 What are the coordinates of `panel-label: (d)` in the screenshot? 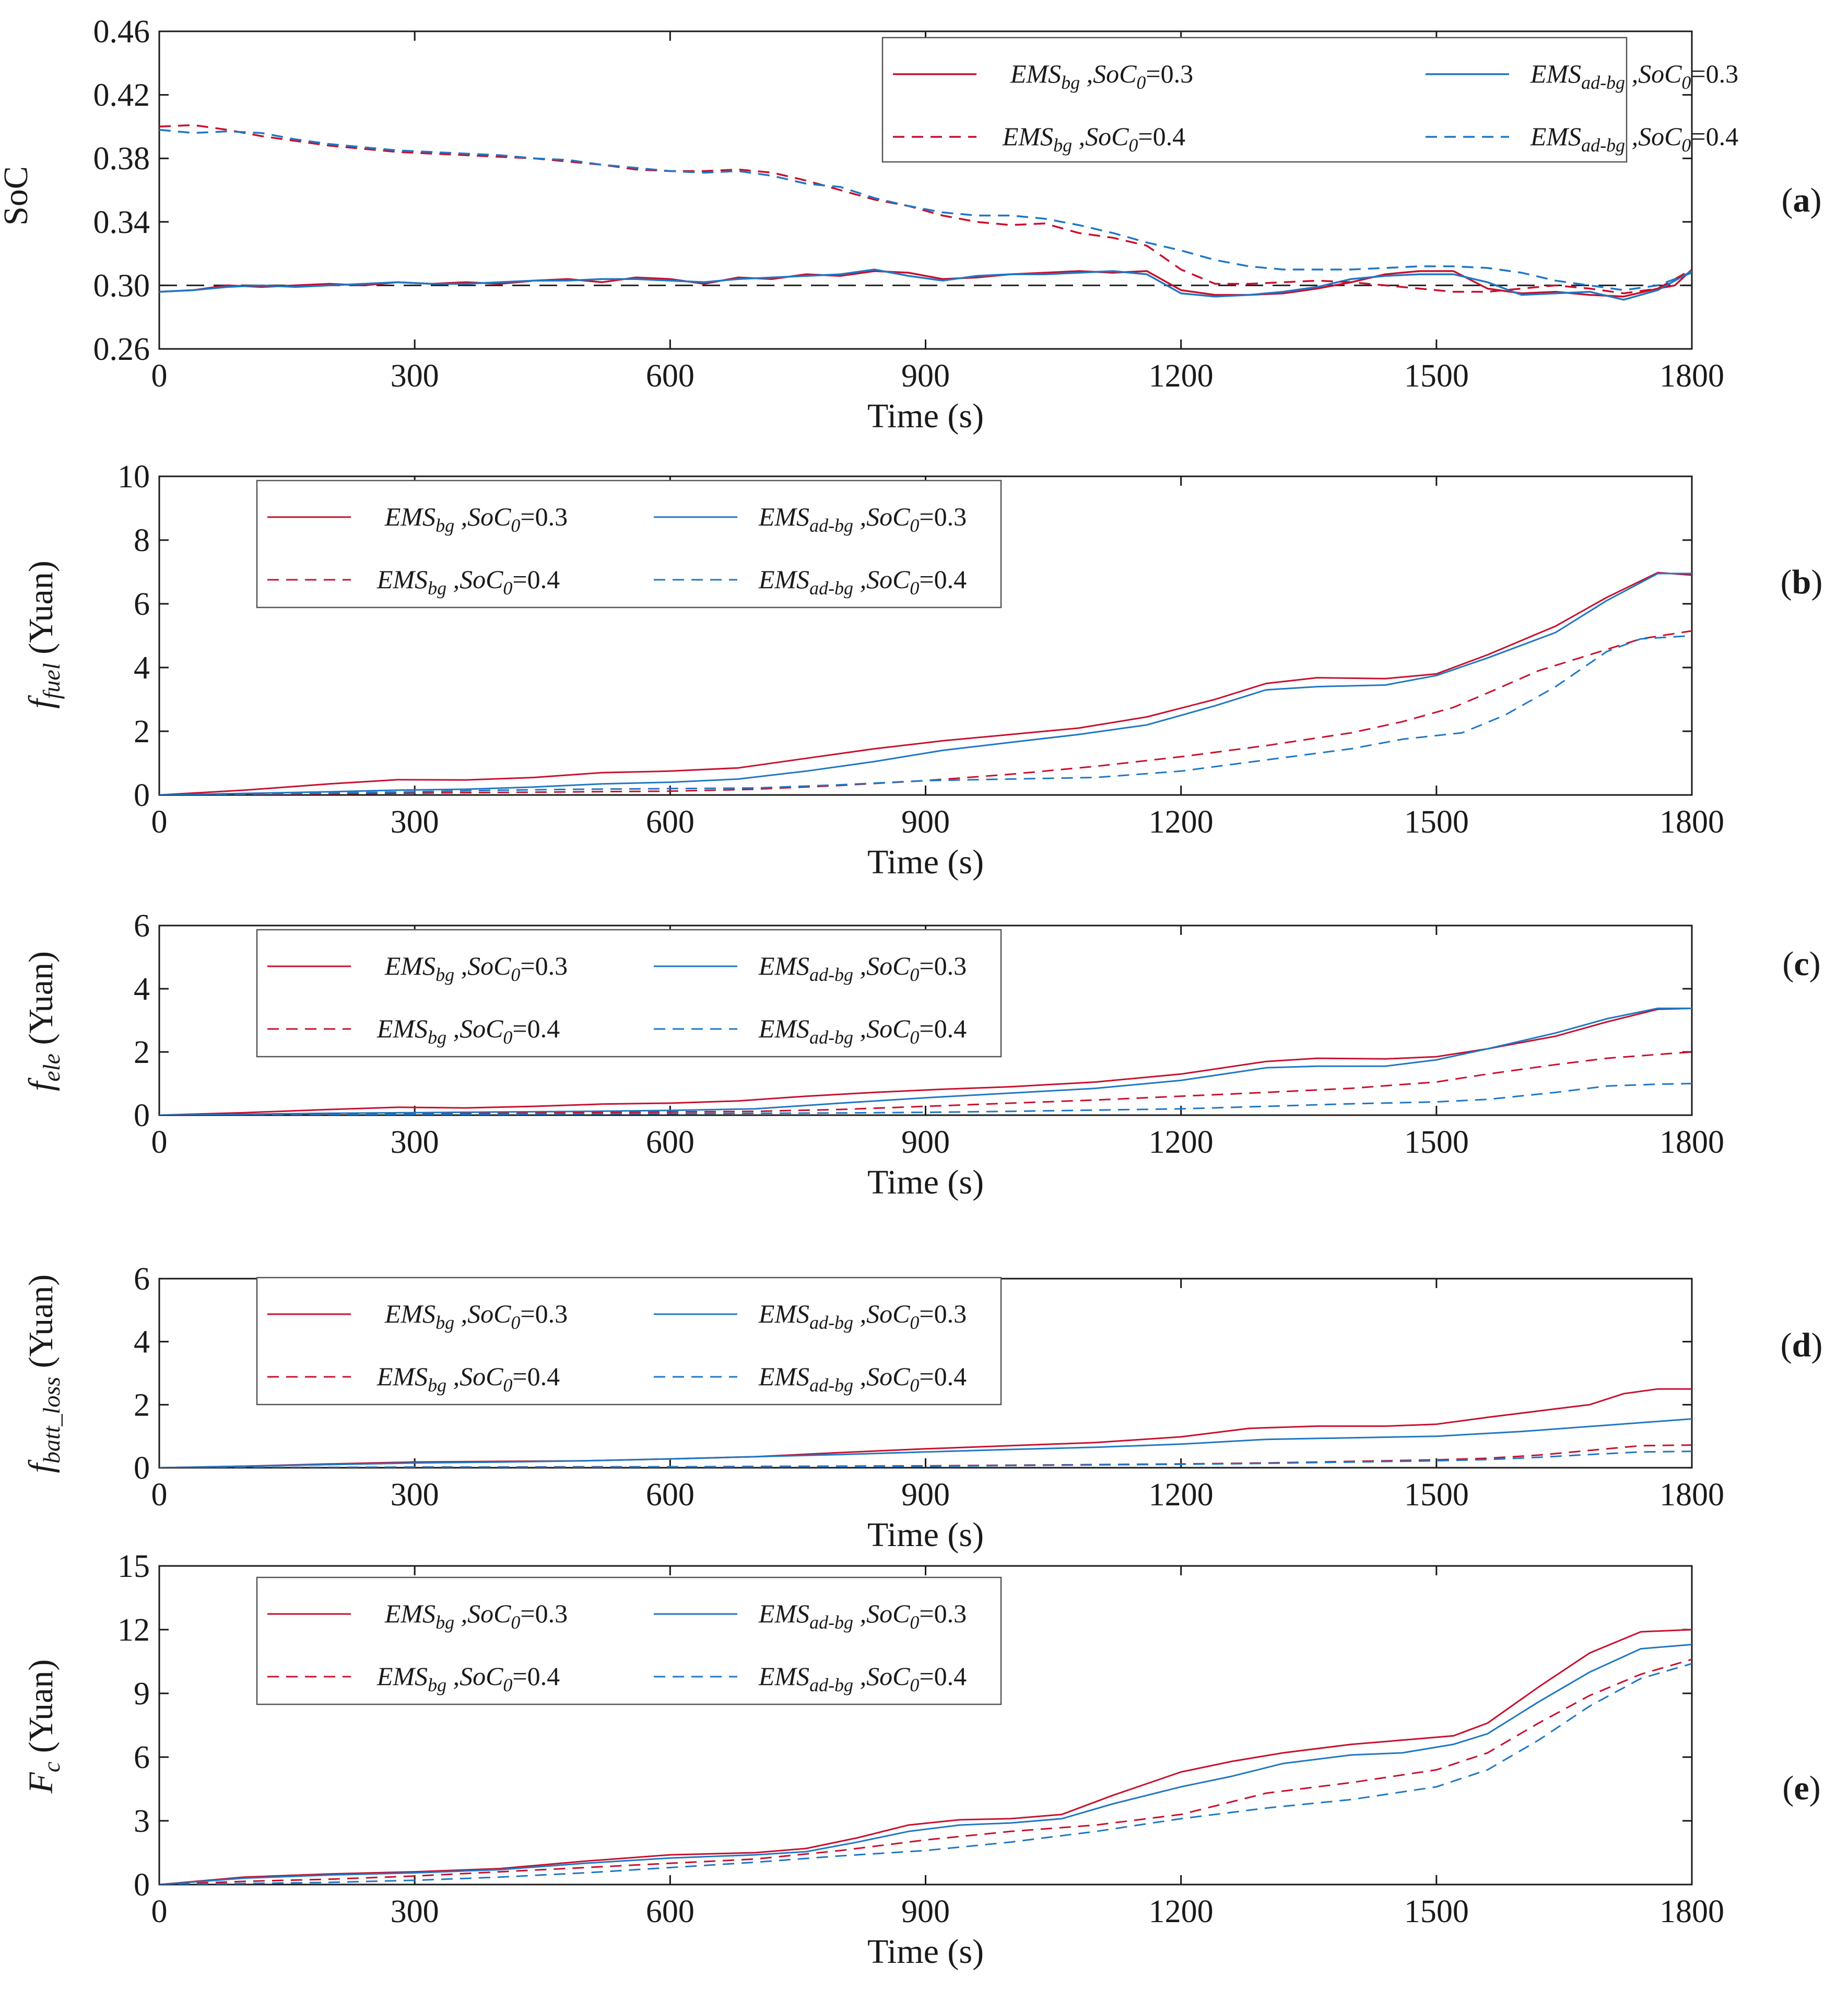 It's located at (1802, 1345).